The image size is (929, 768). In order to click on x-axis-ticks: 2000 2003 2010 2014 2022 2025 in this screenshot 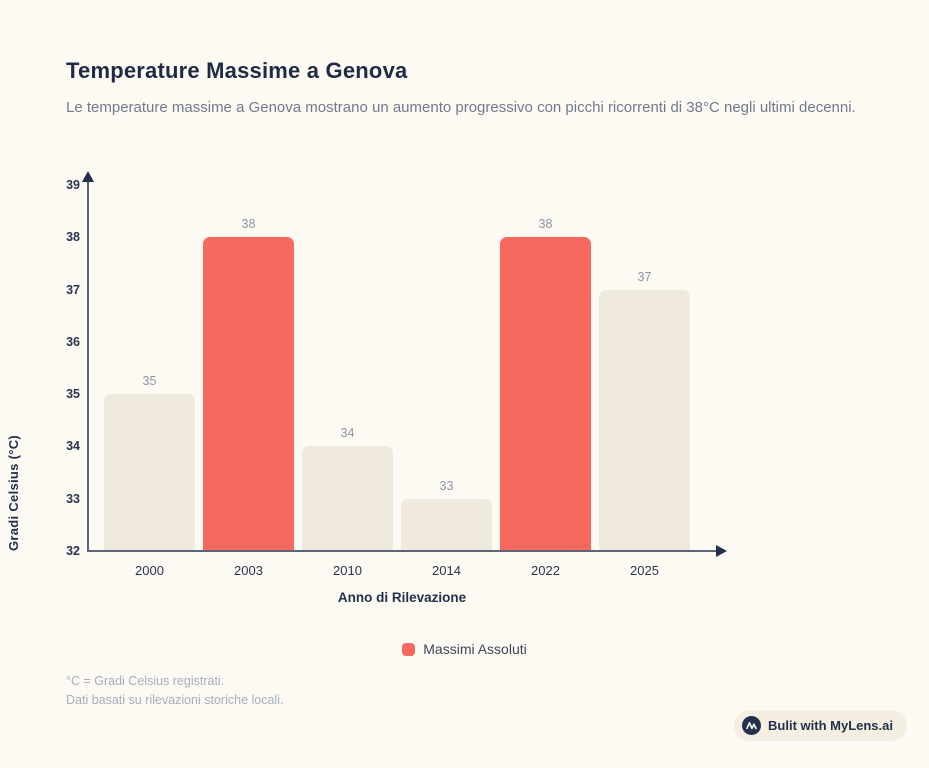, I will do `click(402, 570)`.